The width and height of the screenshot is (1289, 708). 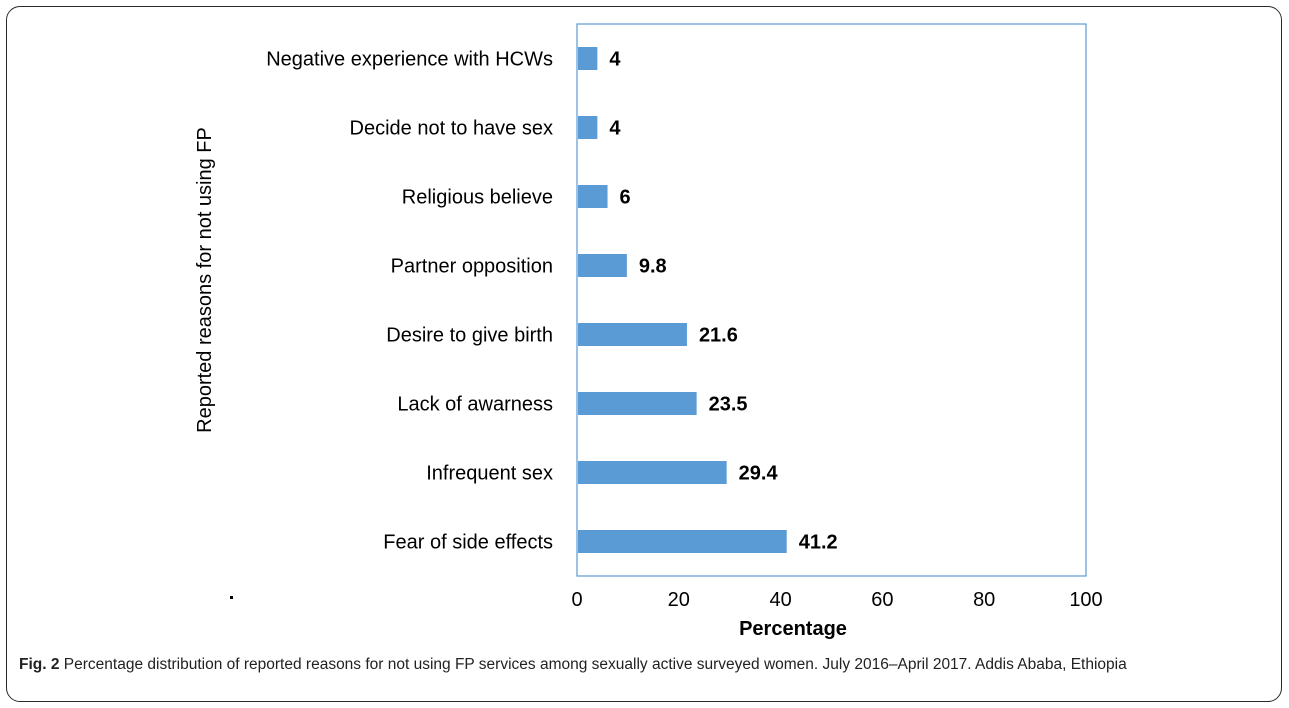 I want to click on stray-dot, so click(x=231, y=597).